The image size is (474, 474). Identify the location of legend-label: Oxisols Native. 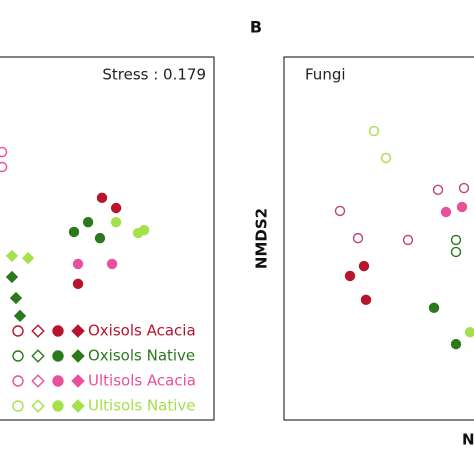
(141, 356).